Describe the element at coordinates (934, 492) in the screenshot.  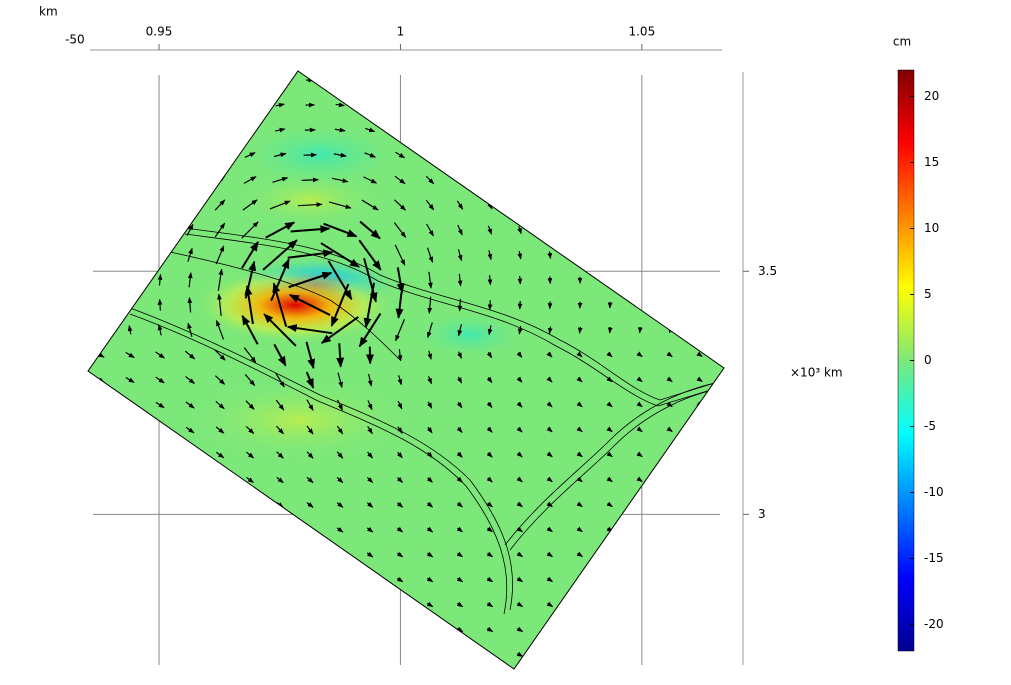
I see `colorbar-tick-label: -10` at that location.